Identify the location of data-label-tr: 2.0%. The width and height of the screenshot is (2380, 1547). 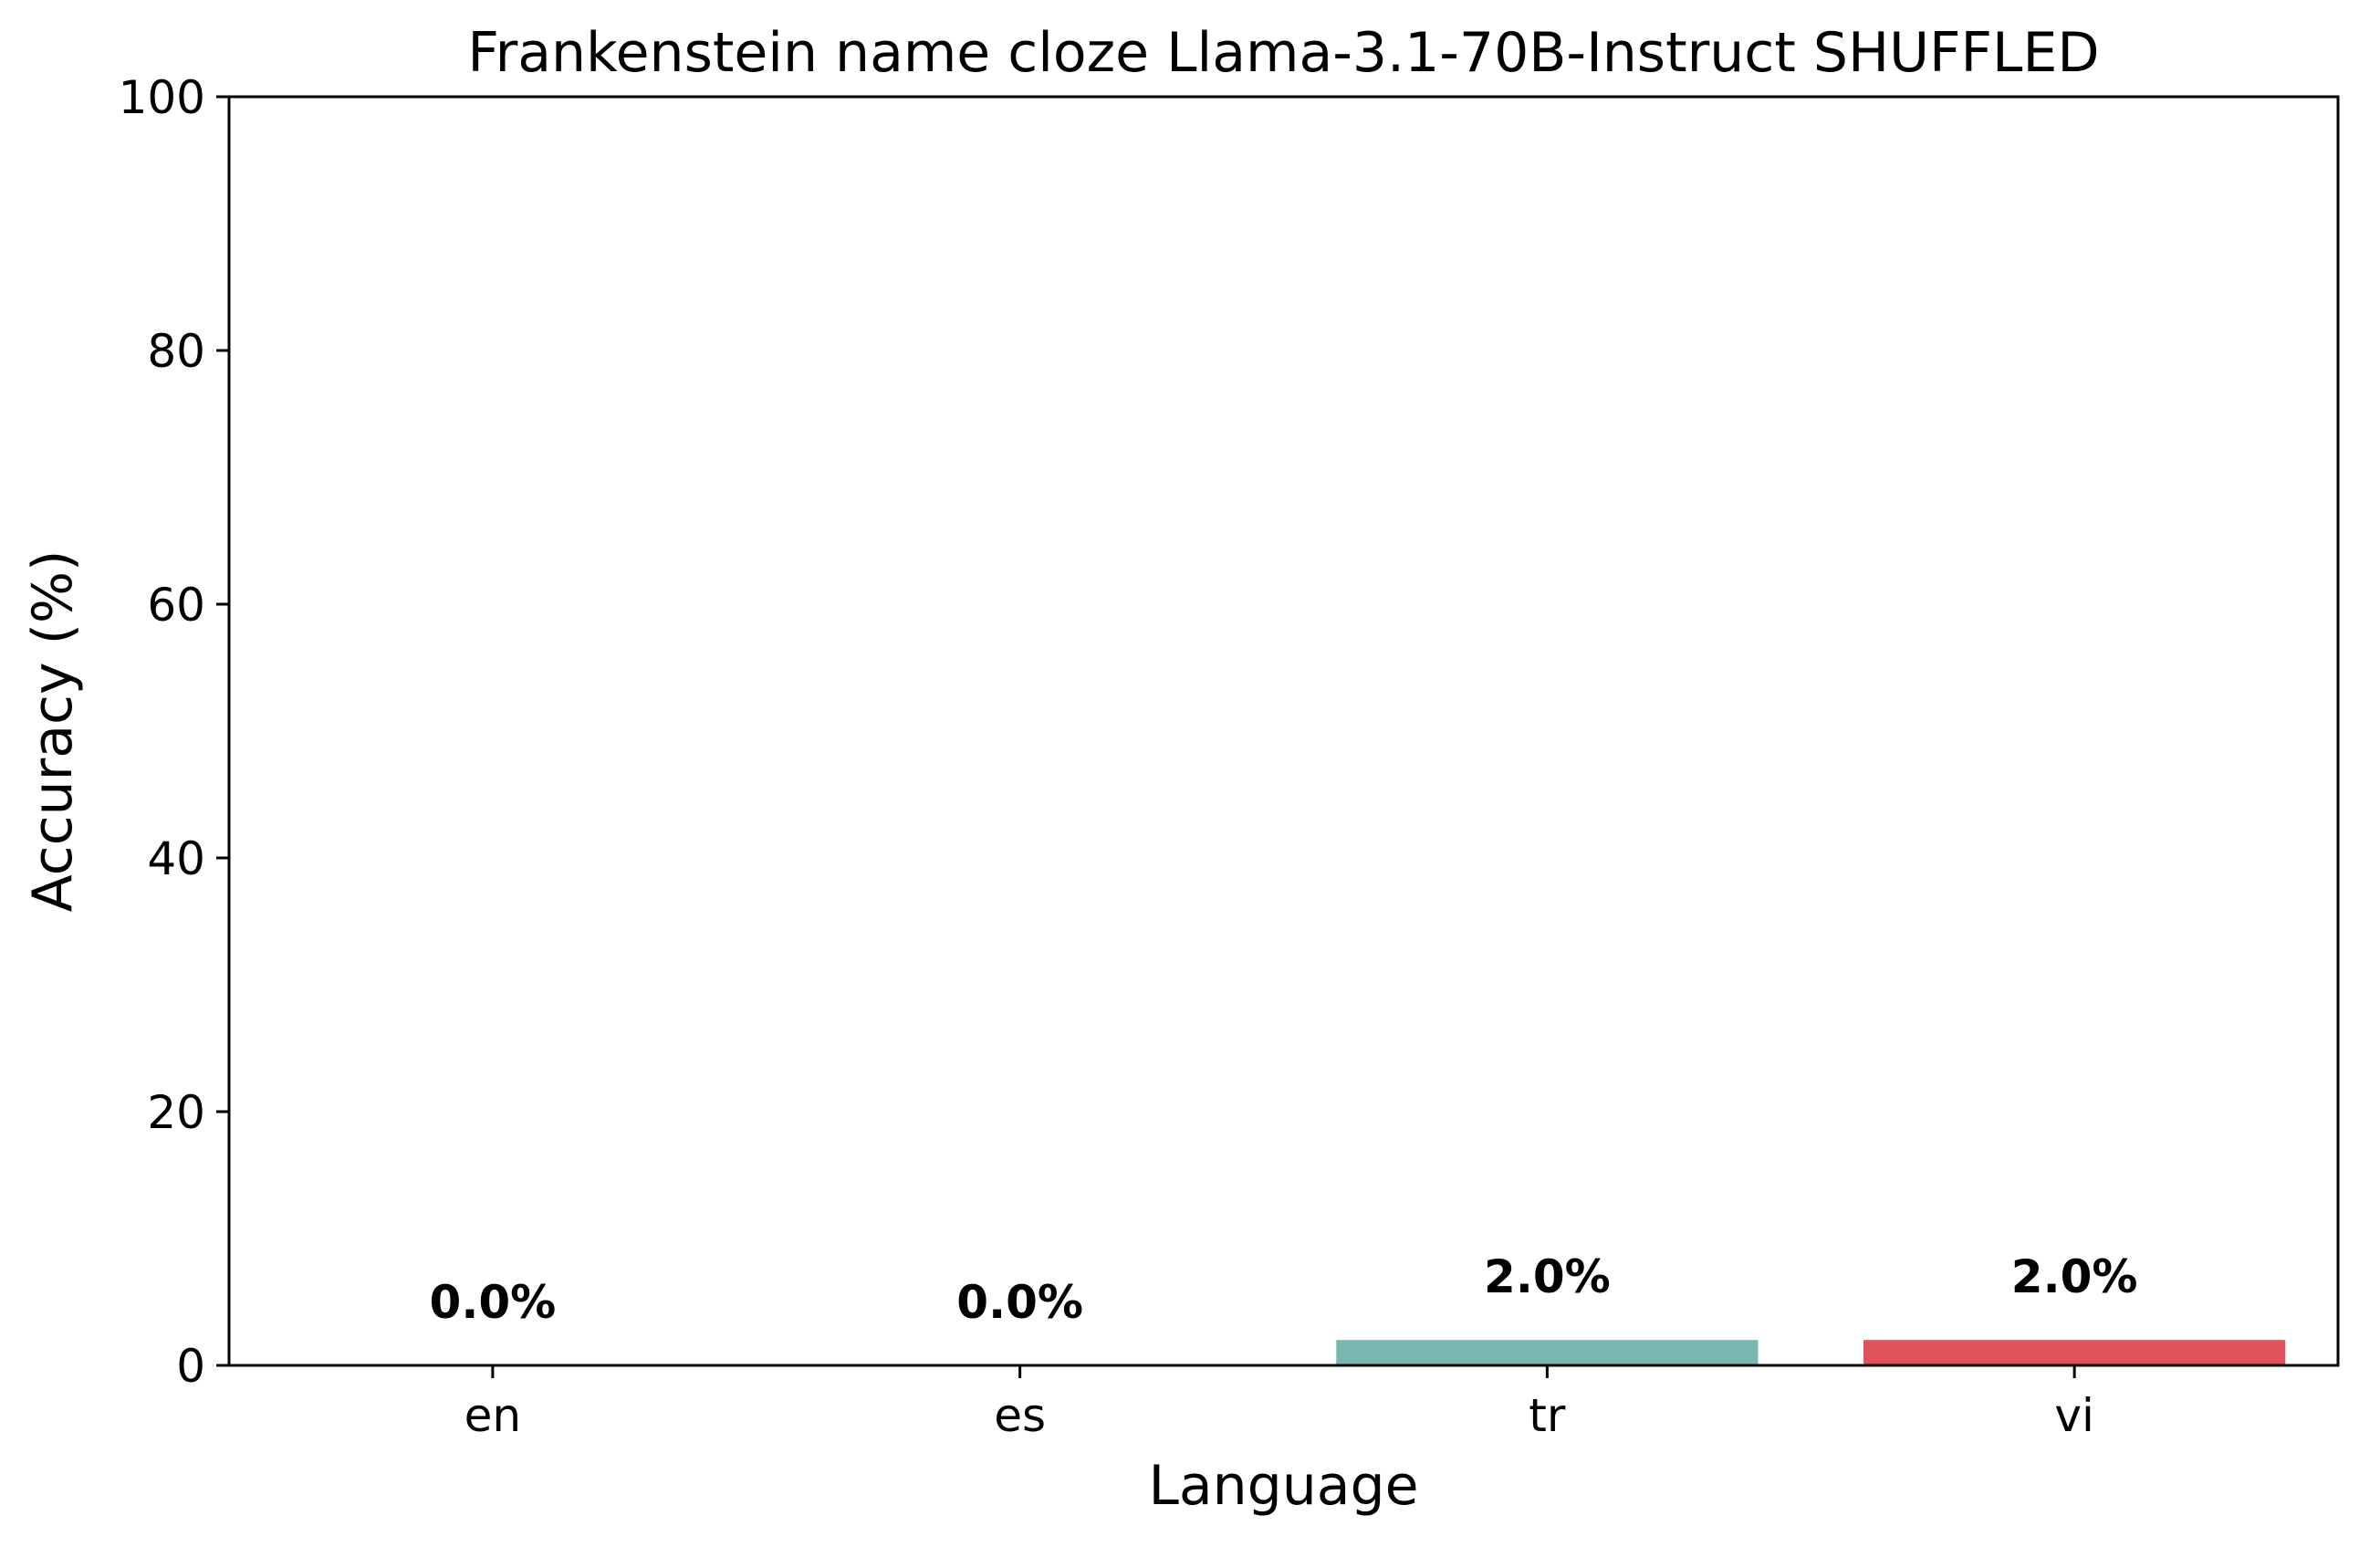
(1547, 1276).